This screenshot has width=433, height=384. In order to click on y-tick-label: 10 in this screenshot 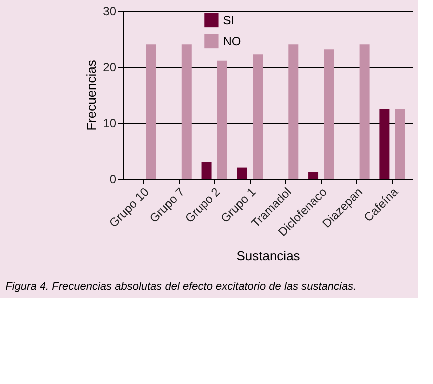, I will do `click(110, 123)`.